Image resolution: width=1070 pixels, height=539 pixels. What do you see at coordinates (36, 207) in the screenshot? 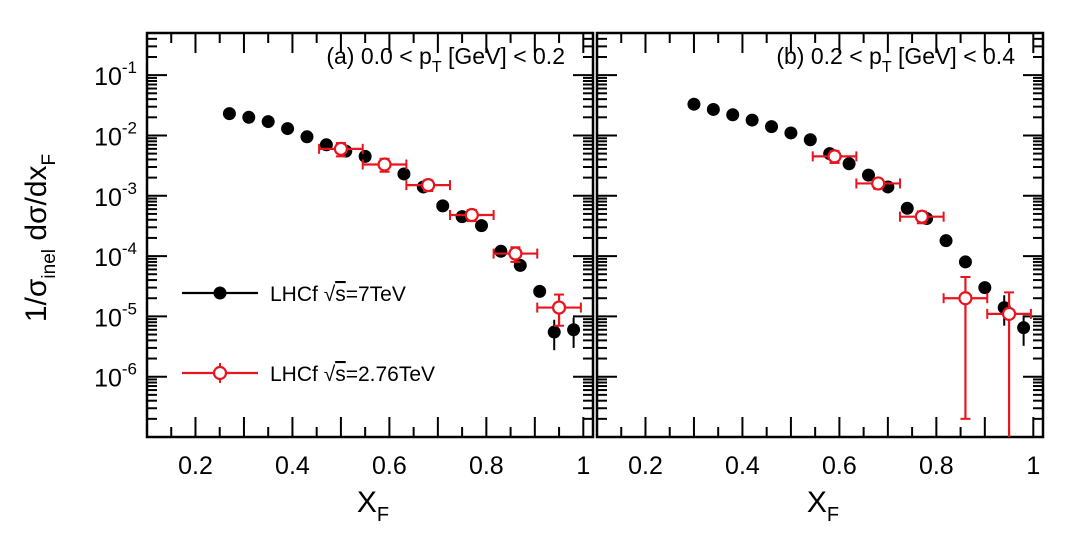
I see `y-axis-title-rest: dσ/dx` at bounding box center [36, 207].